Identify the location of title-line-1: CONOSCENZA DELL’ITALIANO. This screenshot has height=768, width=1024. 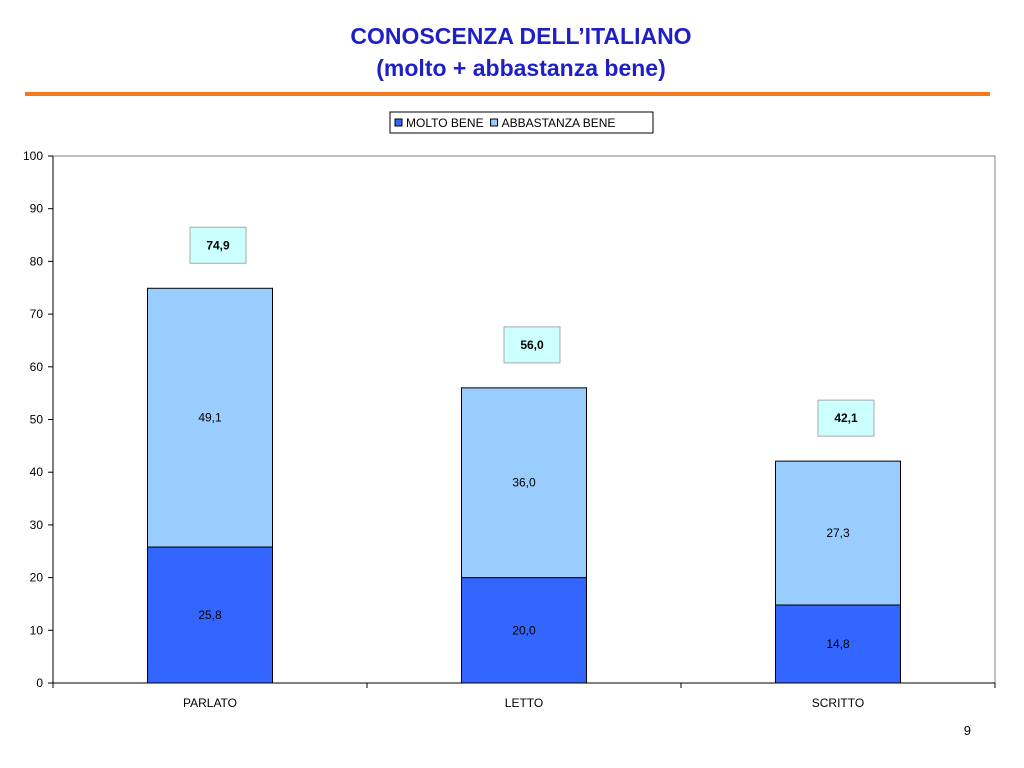
(521, 36).